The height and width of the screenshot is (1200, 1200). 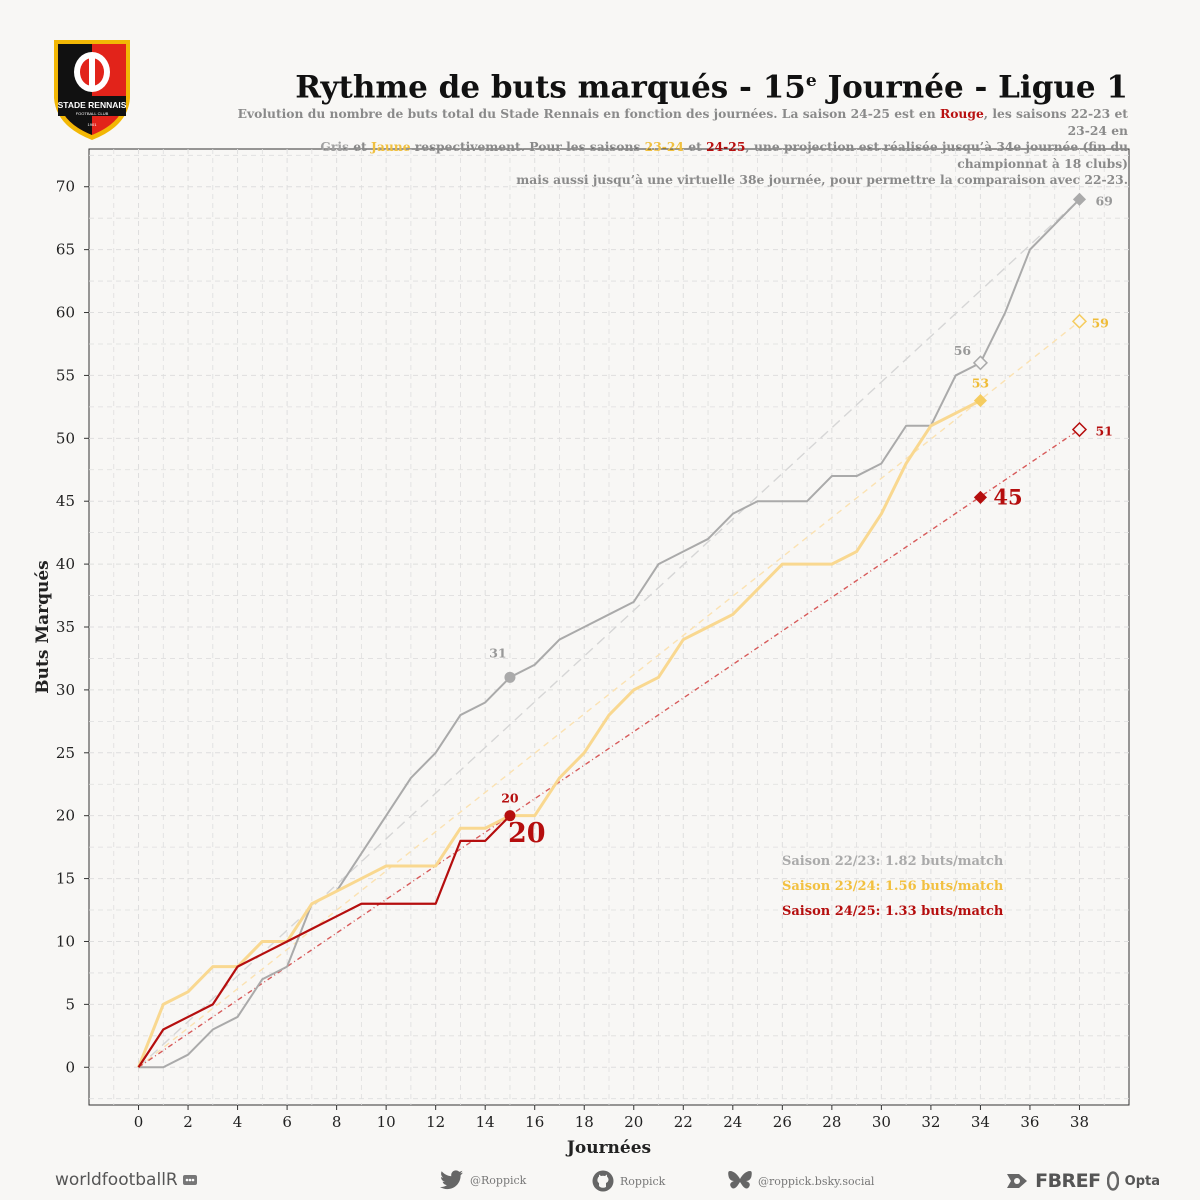 What do you see at coordinates (633, 1122) in the screenshot?
I see `x-tick-label: 20` at bounding box center [633, 1122].